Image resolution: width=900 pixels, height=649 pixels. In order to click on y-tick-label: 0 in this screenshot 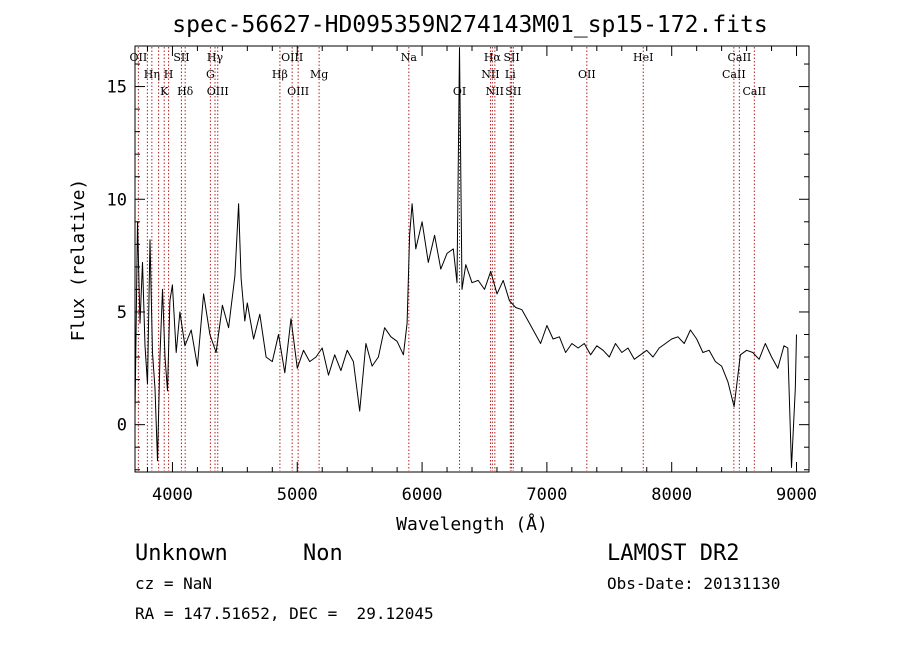, I will do `click(122, 426)`.